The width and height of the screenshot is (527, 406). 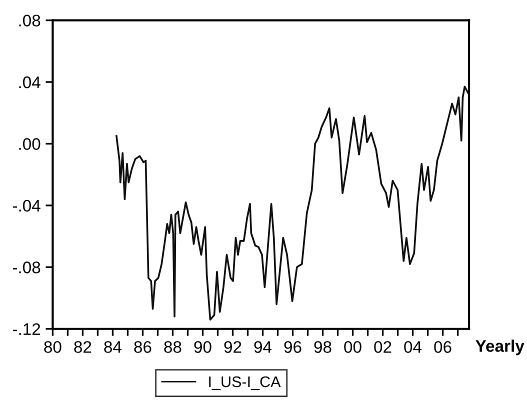 What do you see at coordinates (203, 347) in the screenshot?
I see `x-tick-label: 90` at bounding box center [203, 347].